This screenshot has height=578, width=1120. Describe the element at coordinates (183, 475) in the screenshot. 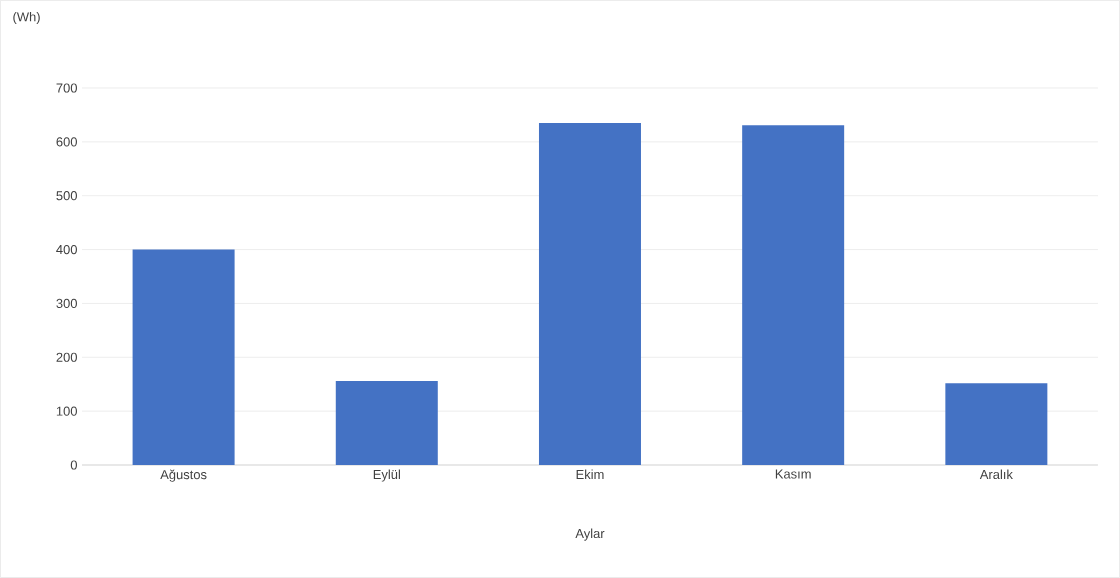

I see `x-tick-label: Ağustos` at that location.